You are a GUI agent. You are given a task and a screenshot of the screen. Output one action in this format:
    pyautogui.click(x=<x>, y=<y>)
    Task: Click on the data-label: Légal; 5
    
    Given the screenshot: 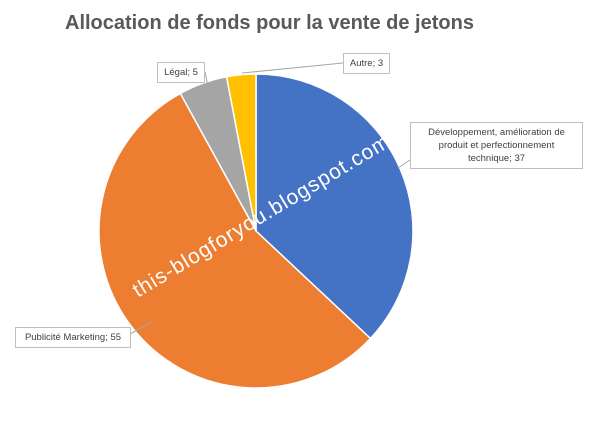 What is the action you would take?
    pyautogui.click(x=181, y=72)
    